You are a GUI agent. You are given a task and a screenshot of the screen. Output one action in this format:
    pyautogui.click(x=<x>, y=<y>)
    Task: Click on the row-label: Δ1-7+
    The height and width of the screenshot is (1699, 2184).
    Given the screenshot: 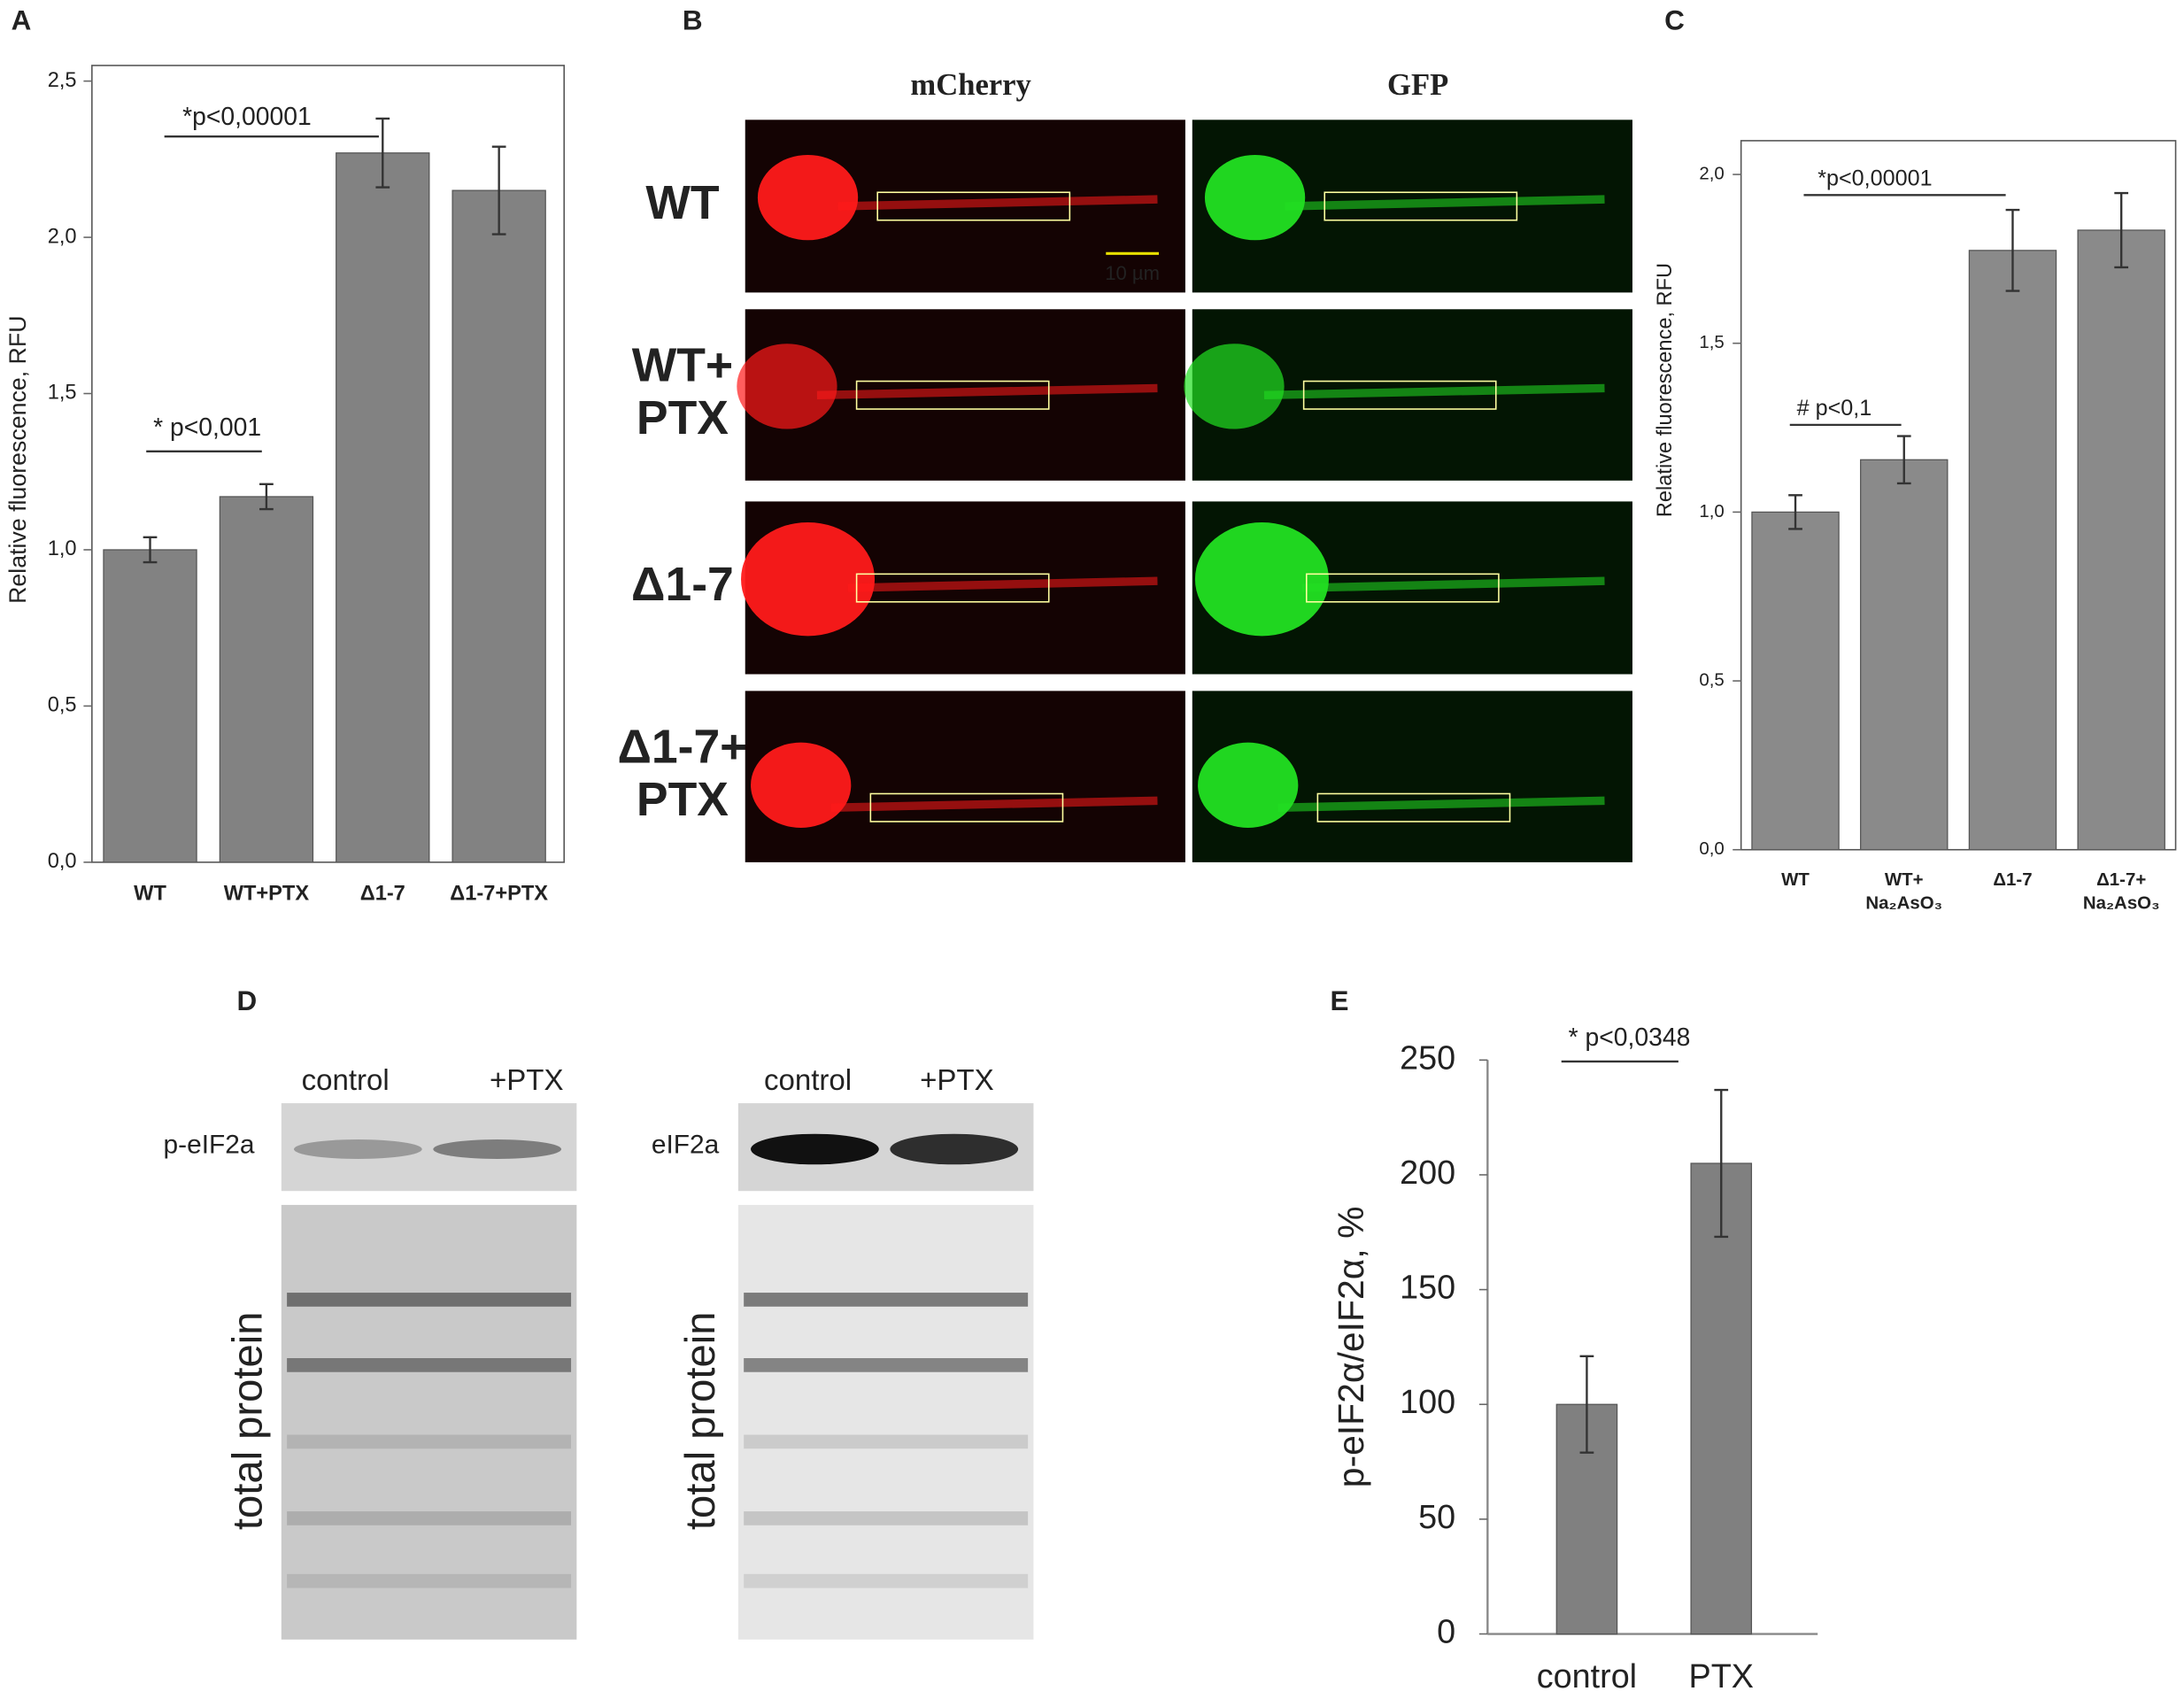 What is the action you would take?
    pyautogui.click(x=682, y=747)
    